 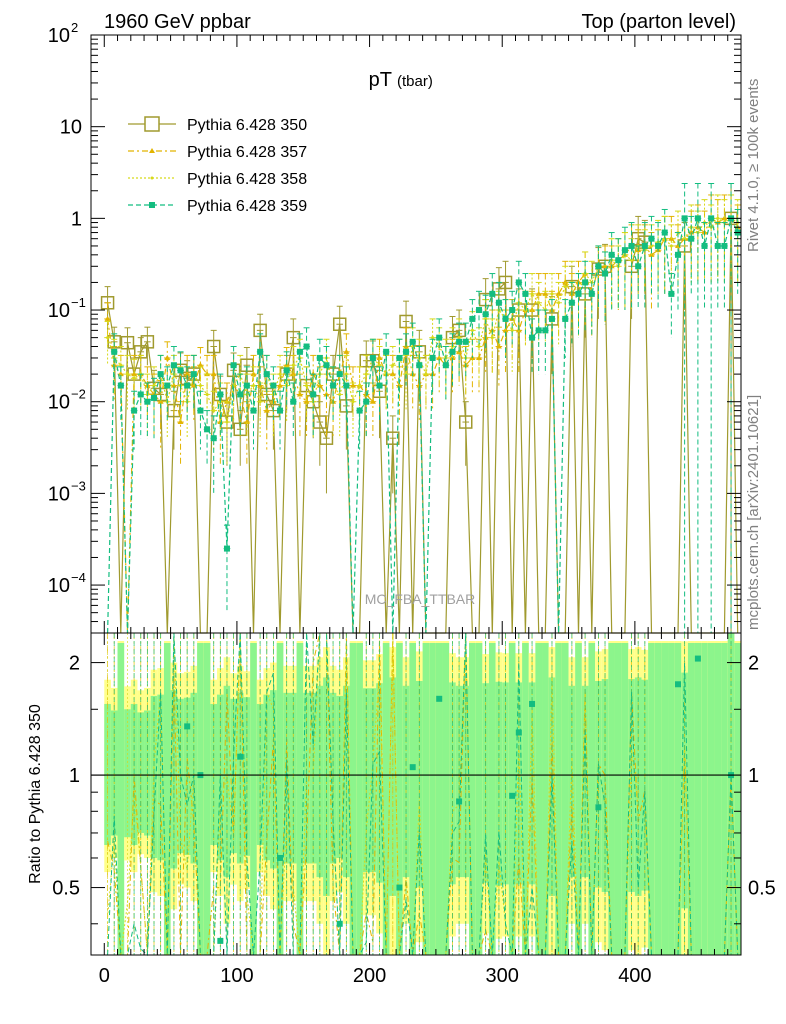 I want to click on y-tick-label: 1, so click(x=76, y=219).